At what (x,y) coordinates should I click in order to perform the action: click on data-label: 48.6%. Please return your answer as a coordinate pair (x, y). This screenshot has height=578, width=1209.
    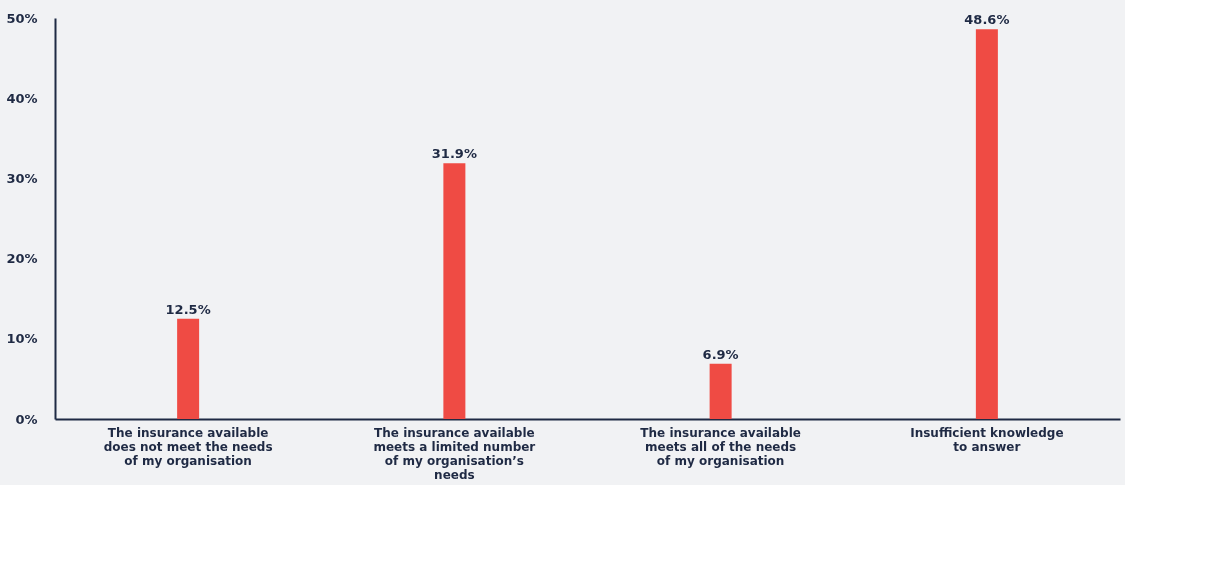
    Looking at the image, I should click on (987, 20).